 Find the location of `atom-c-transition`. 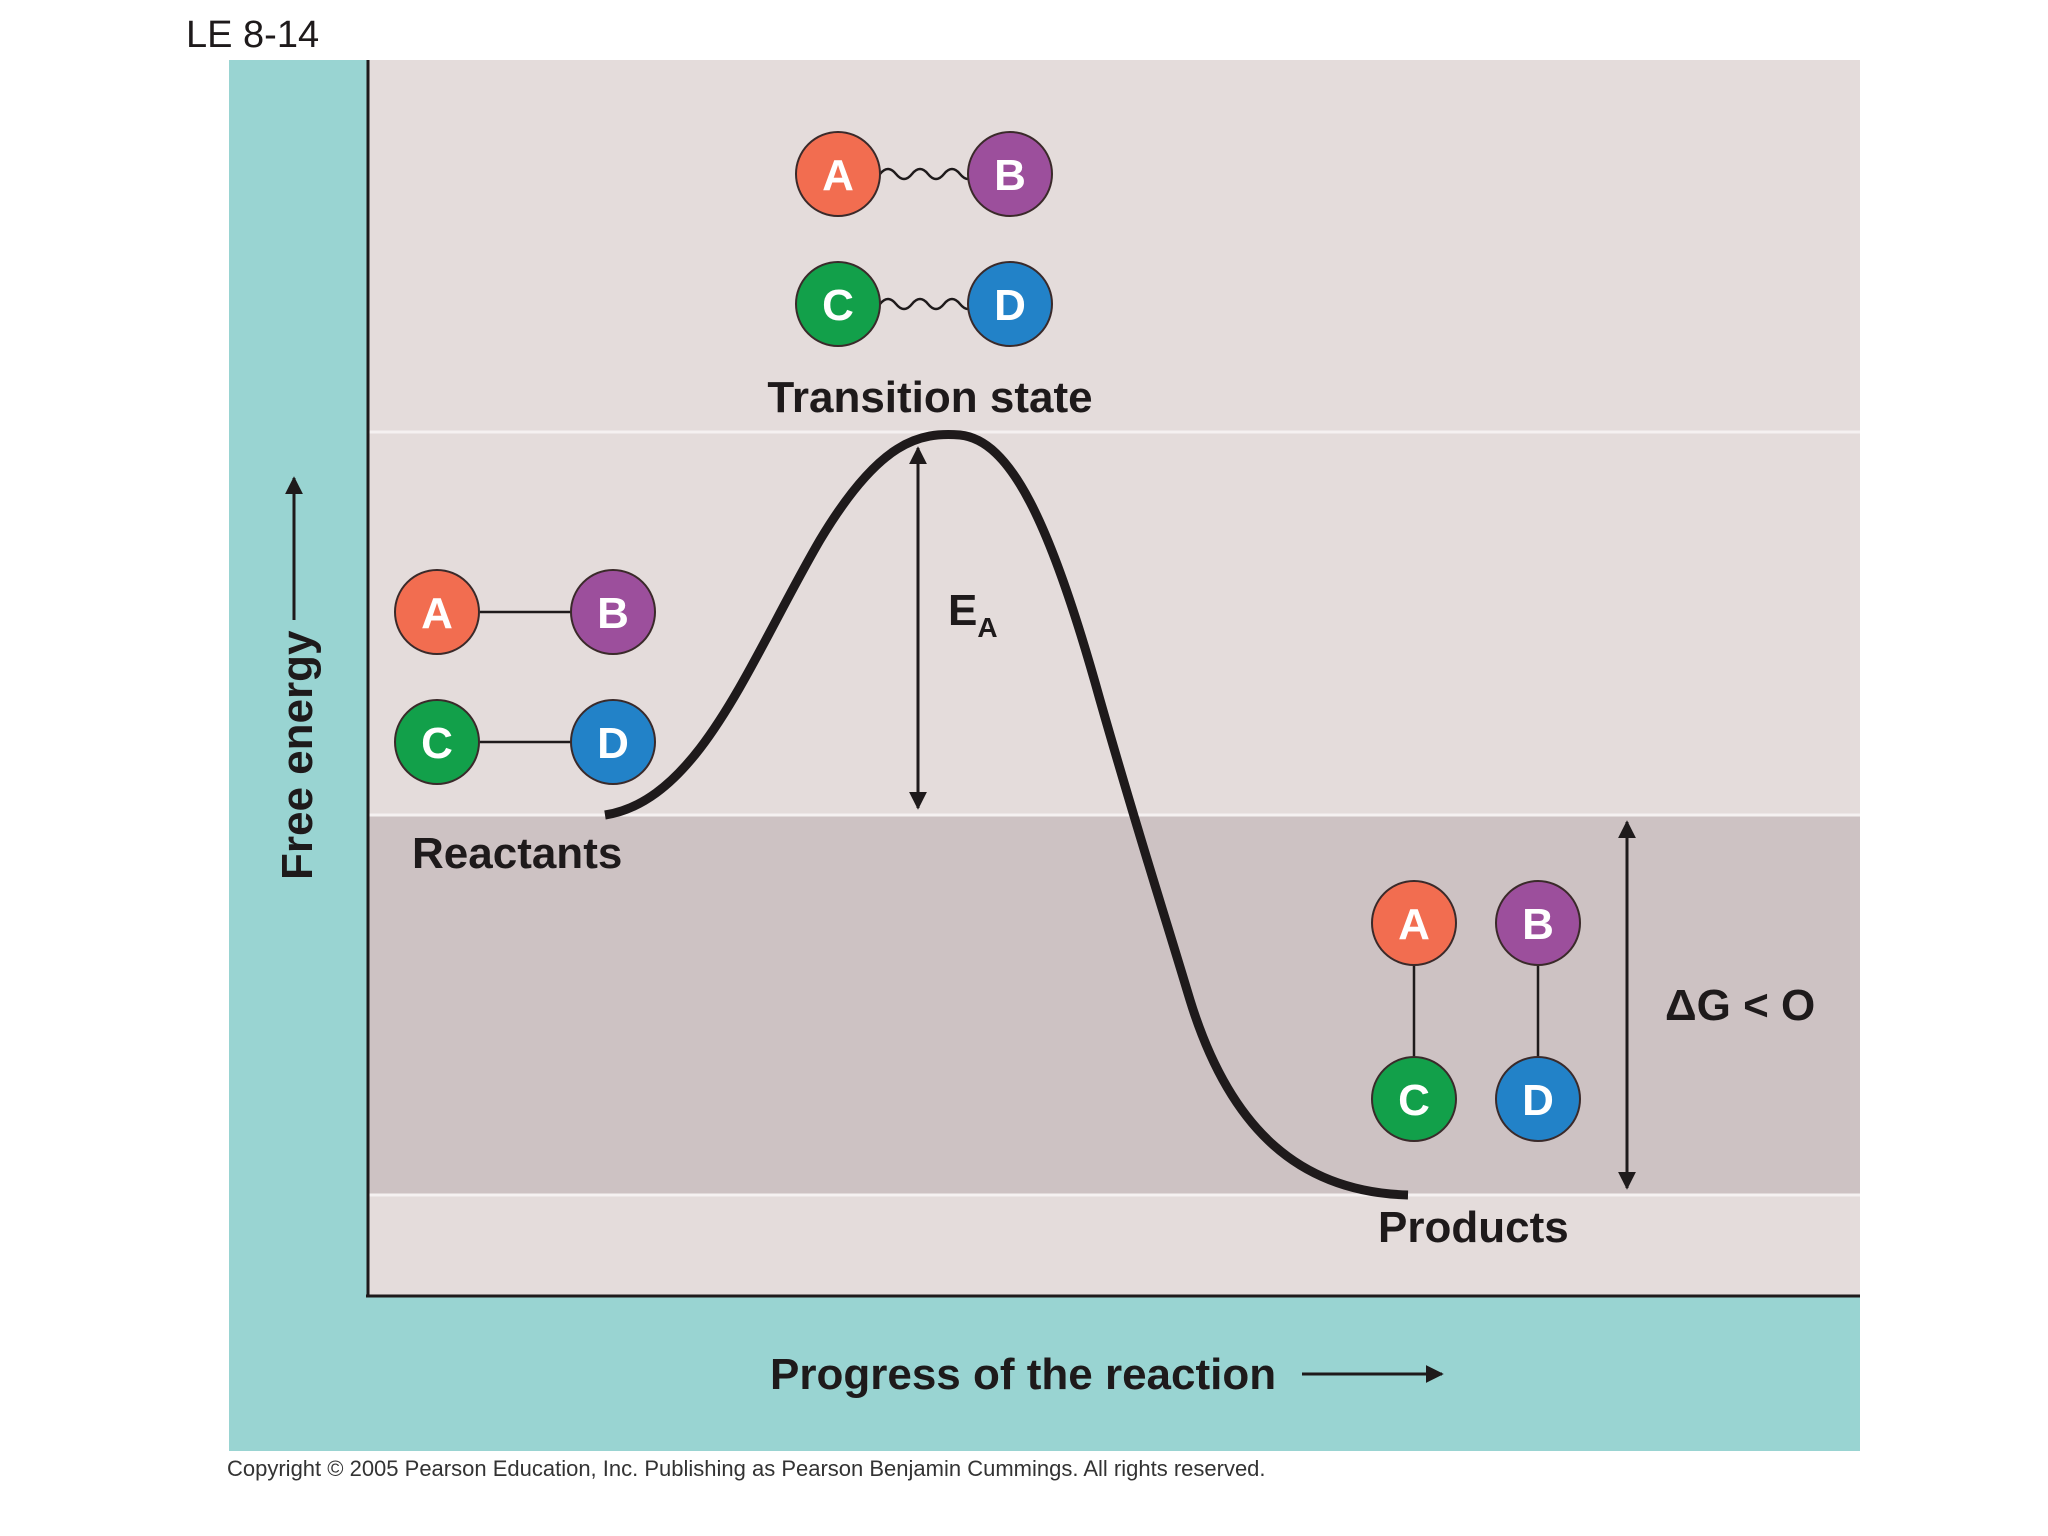

atom-c-transition is located at coordinates (838, 304).